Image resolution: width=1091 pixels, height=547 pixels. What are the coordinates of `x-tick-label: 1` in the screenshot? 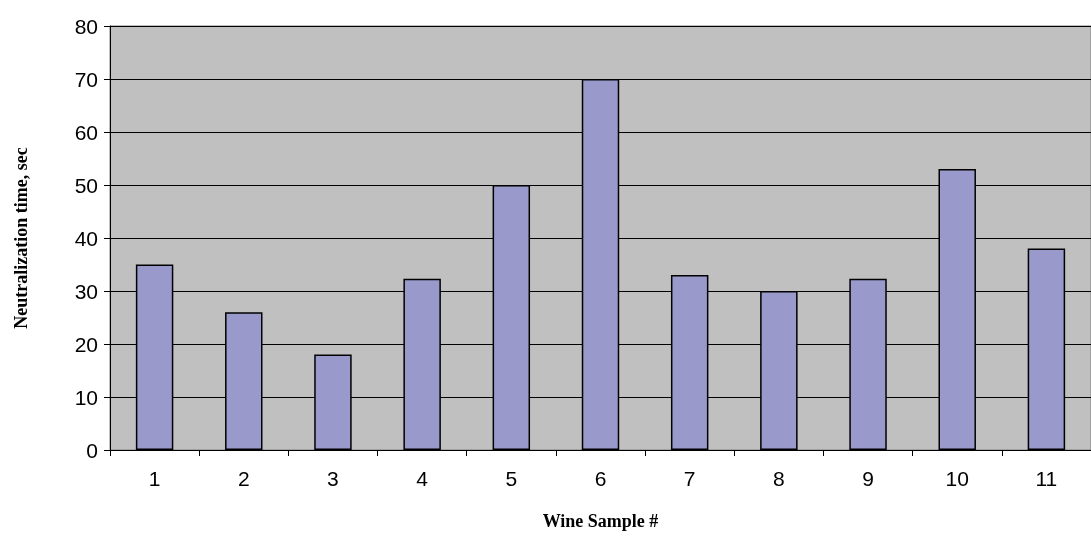 It's located at (154, 478).